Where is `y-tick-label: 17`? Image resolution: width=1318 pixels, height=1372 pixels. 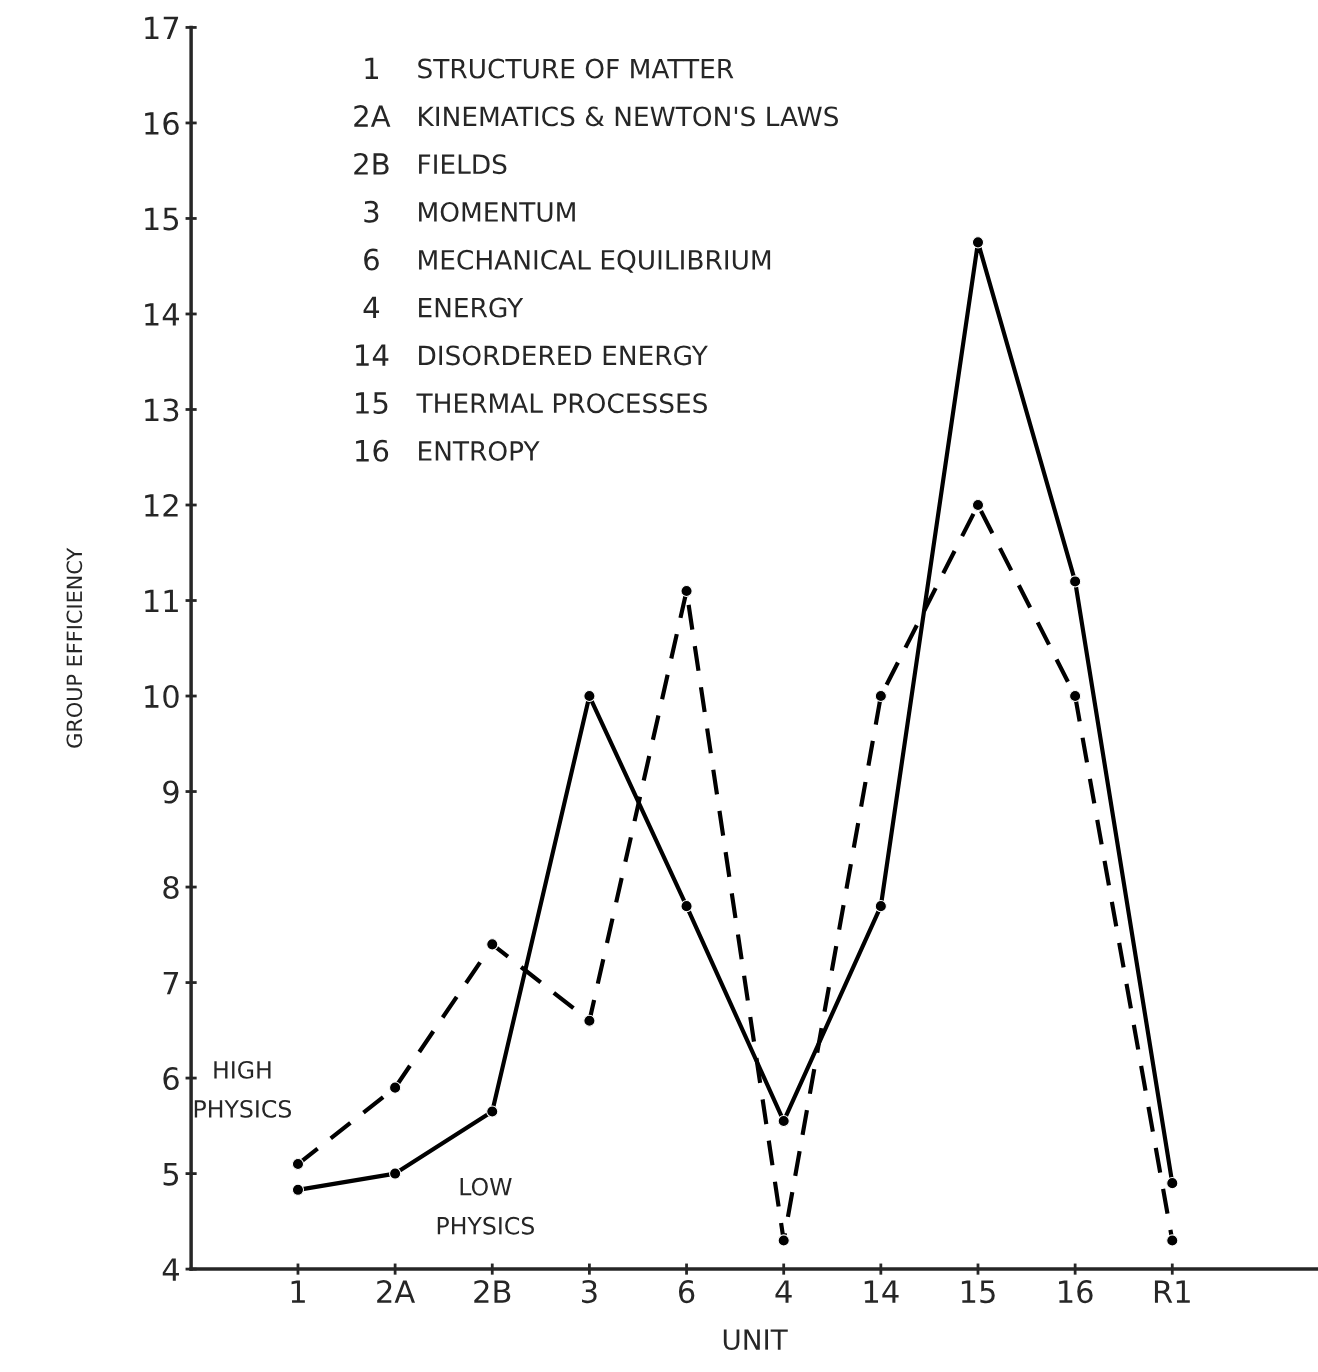 y-tick-label: 17 is located at coordinates (162, 28).